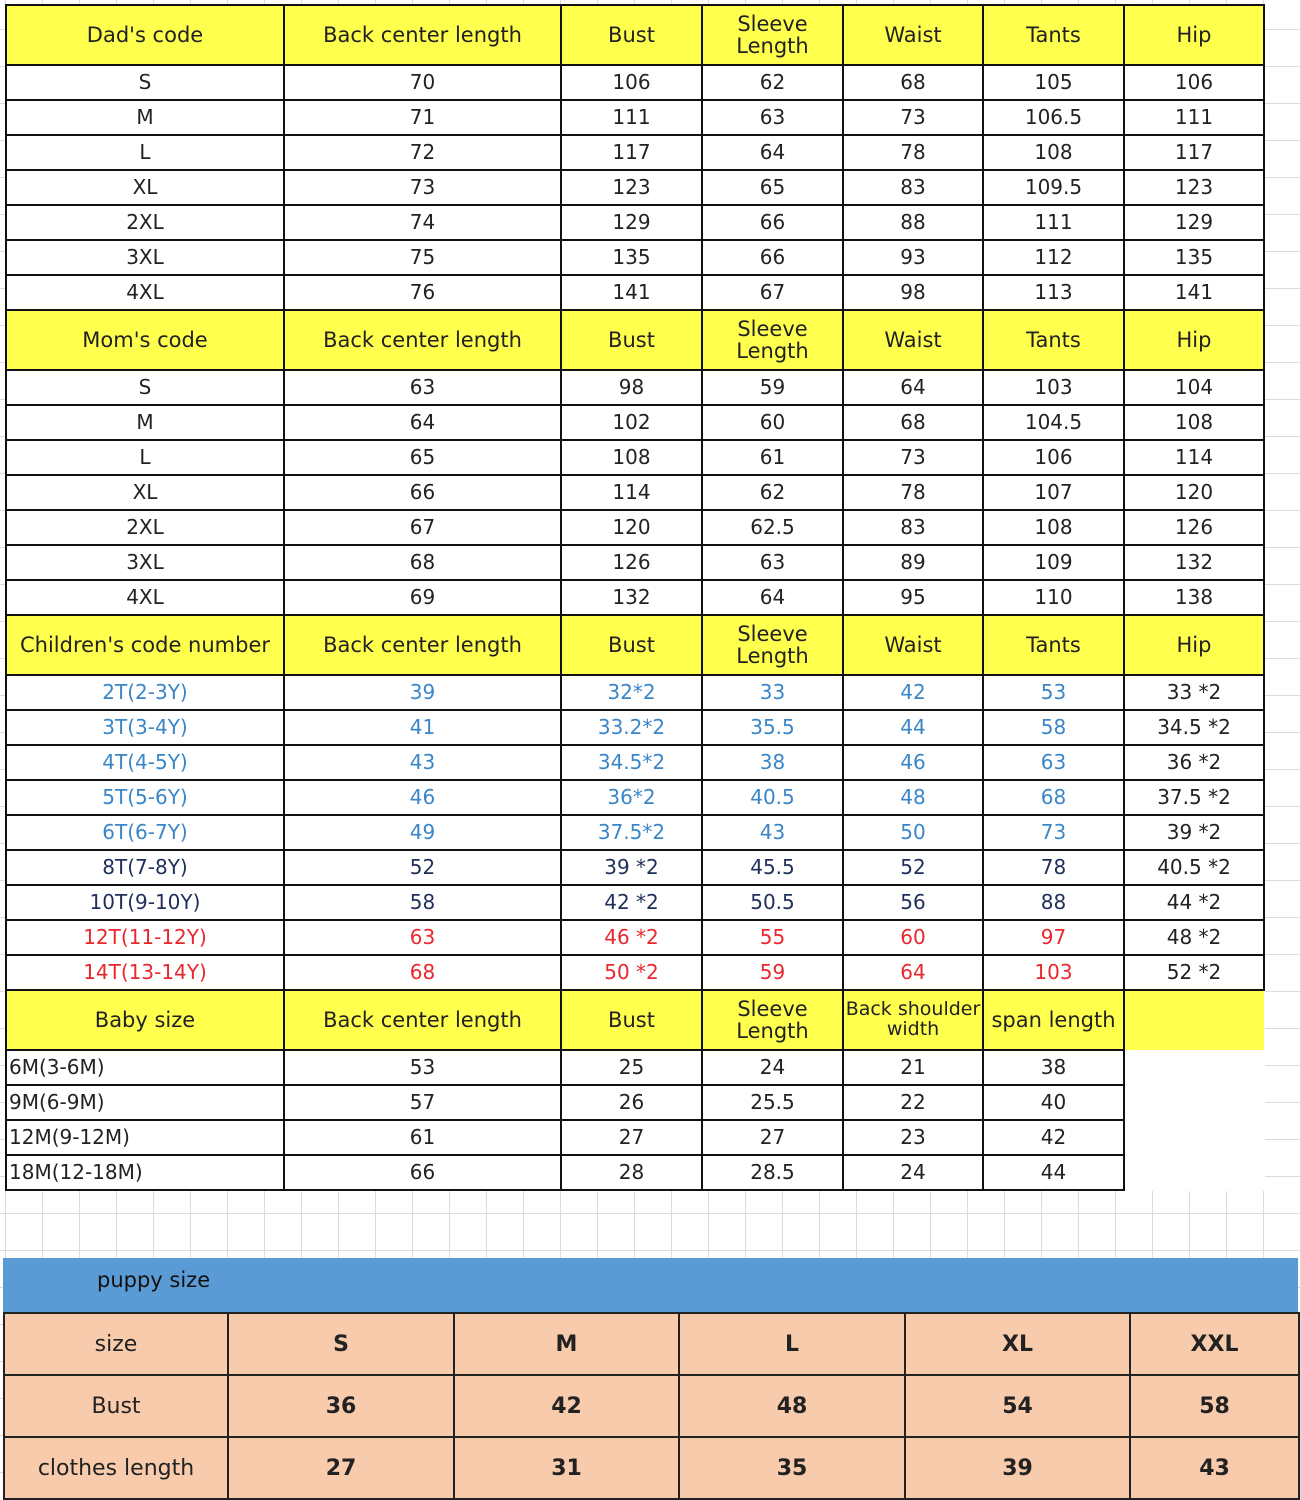 This screenshot has height=1500, width=1301. I want to click on sleeve-length-cell: 40.5, so click(772, 797).